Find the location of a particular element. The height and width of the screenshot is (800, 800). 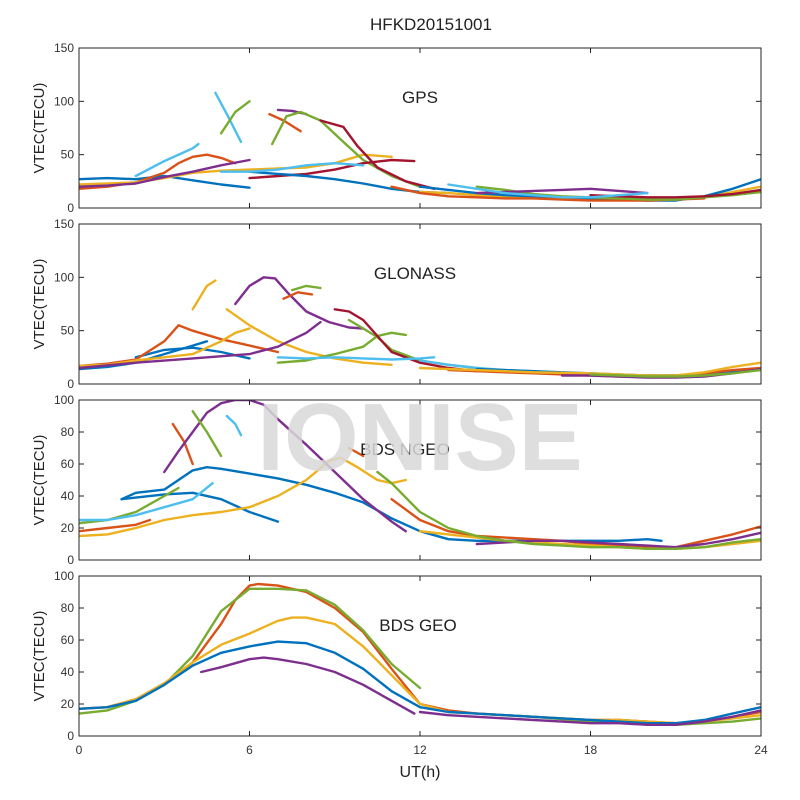

x-tick-label: 12 is located at coordinates (420, 750).